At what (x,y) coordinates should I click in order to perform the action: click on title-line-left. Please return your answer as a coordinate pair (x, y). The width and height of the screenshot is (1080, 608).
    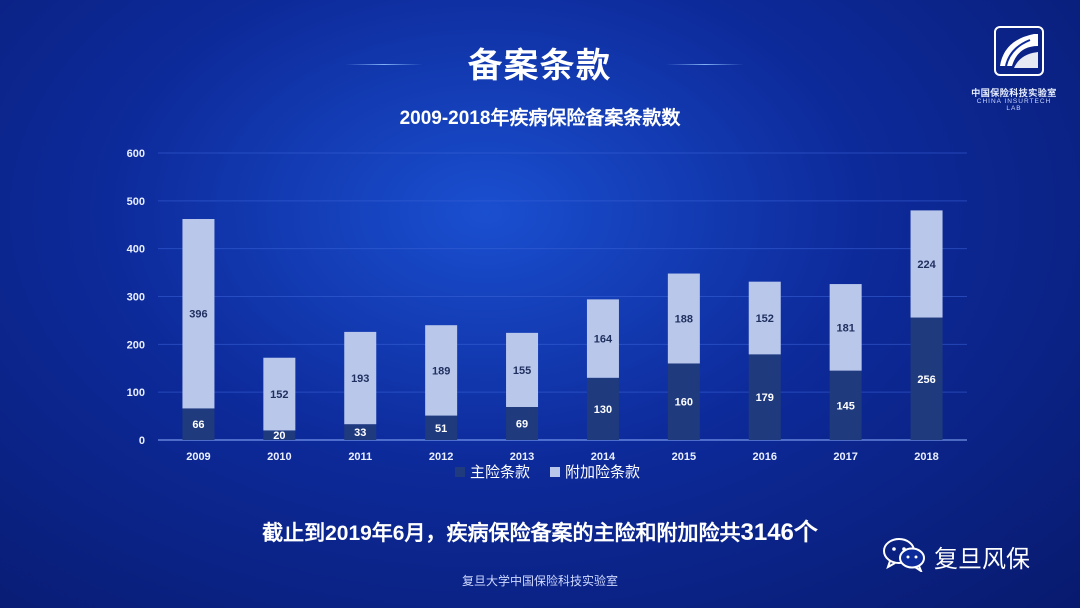
    Looking at the image, I should click on (384, 64).